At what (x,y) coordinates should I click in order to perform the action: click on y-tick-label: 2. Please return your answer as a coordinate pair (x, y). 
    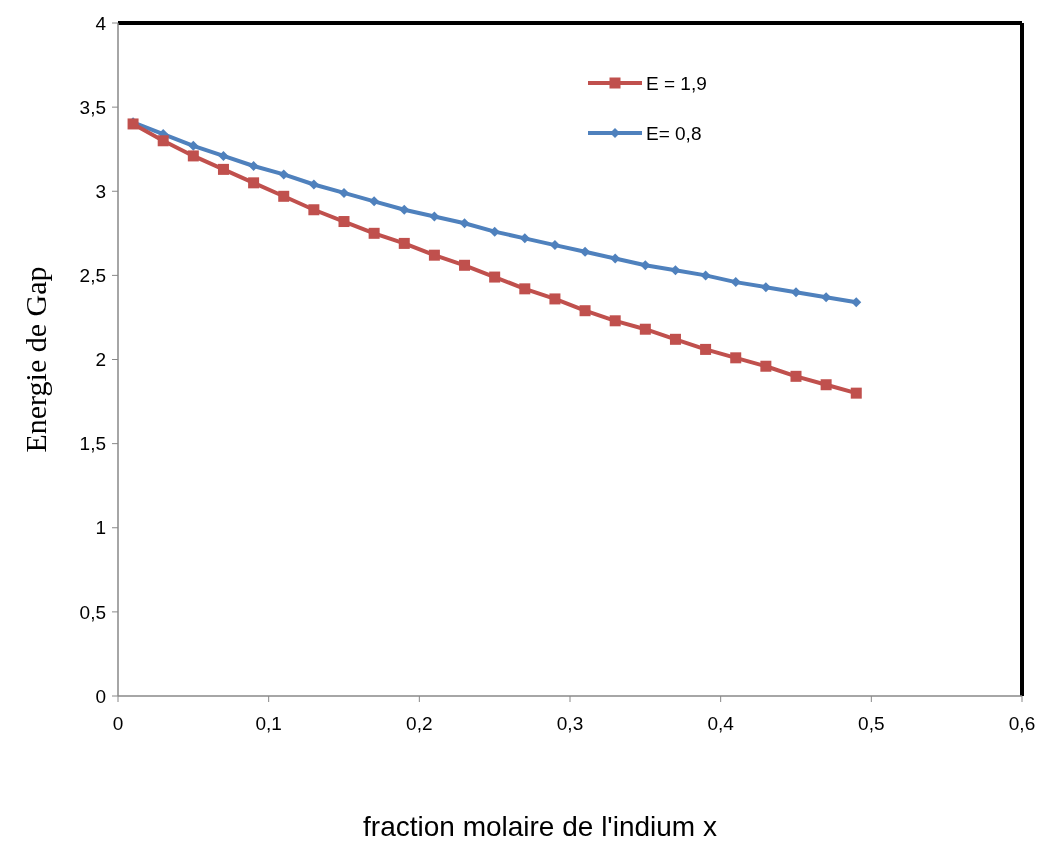
    Looking at the image, I should click on (100, 360).